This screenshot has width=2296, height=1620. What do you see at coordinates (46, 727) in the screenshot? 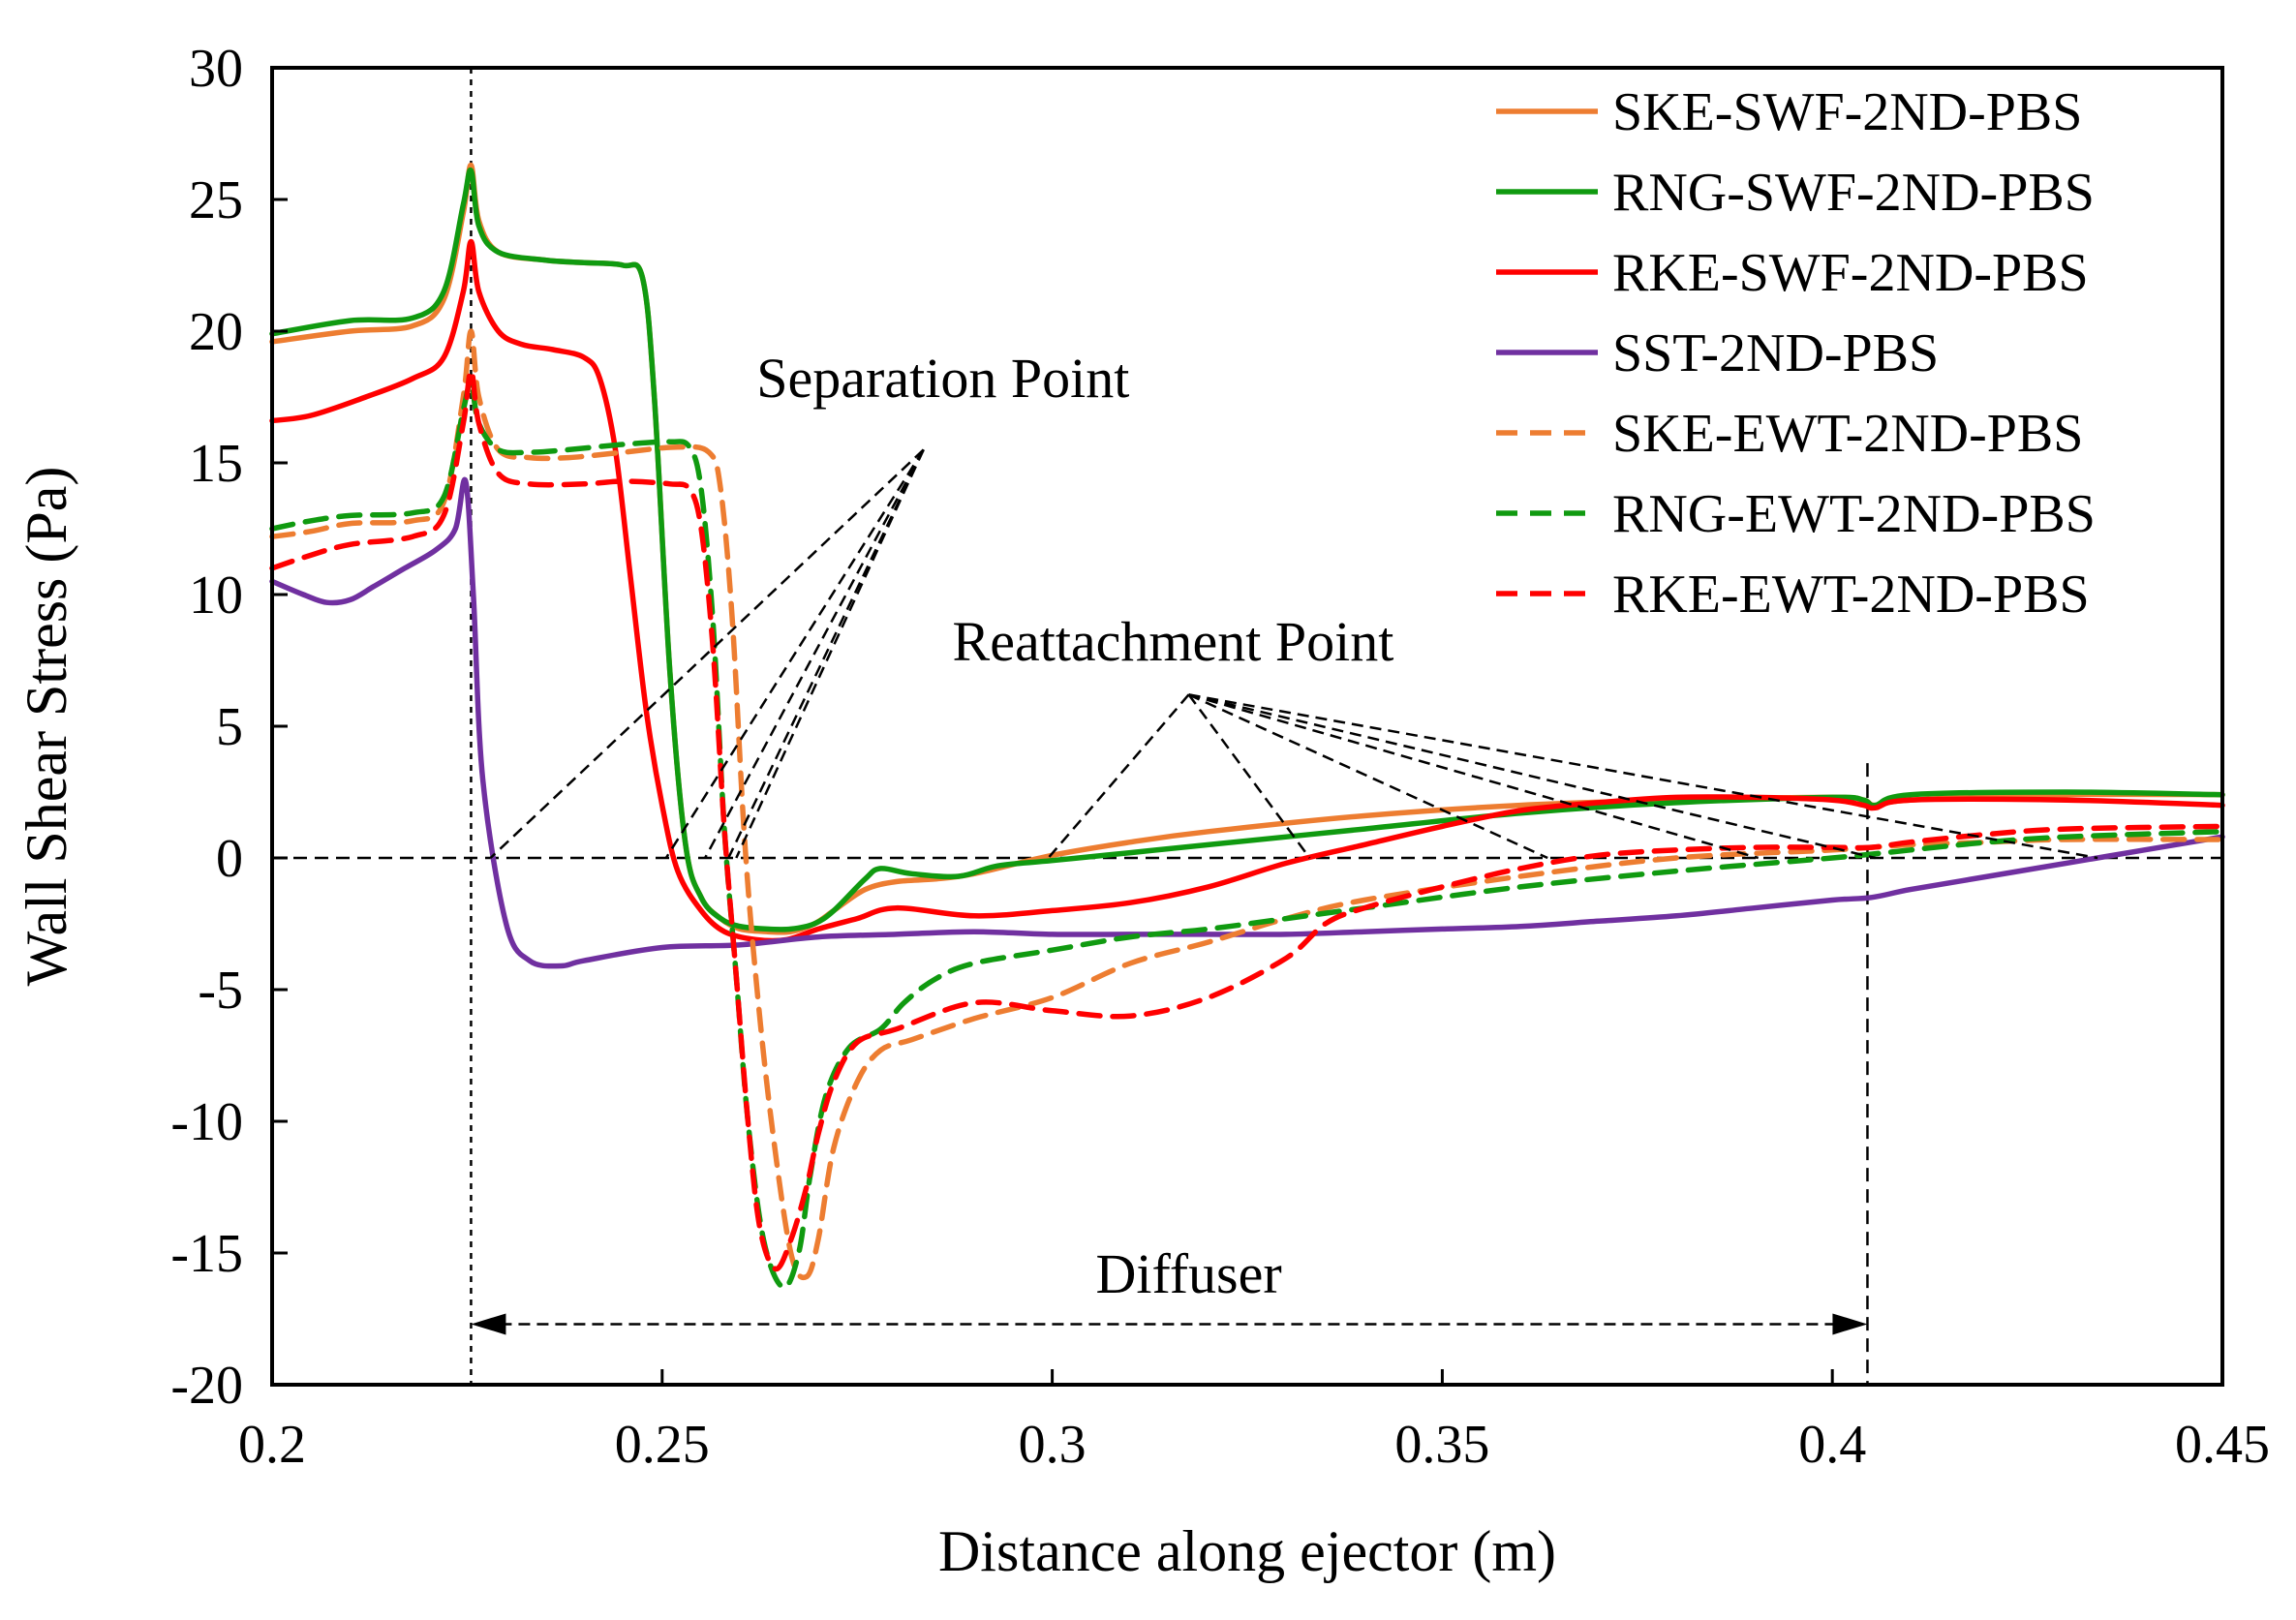
I see `y-axis-title: Wall Shear Stress (Pa)` at bounding box center [46, 727].